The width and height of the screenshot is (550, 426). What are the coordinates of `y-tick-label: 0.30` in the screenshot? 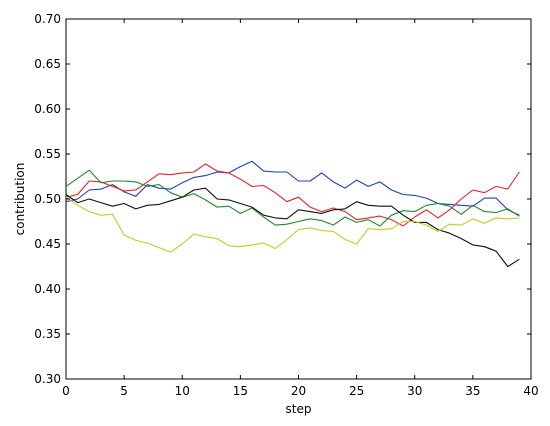 It's located at (47, 379).